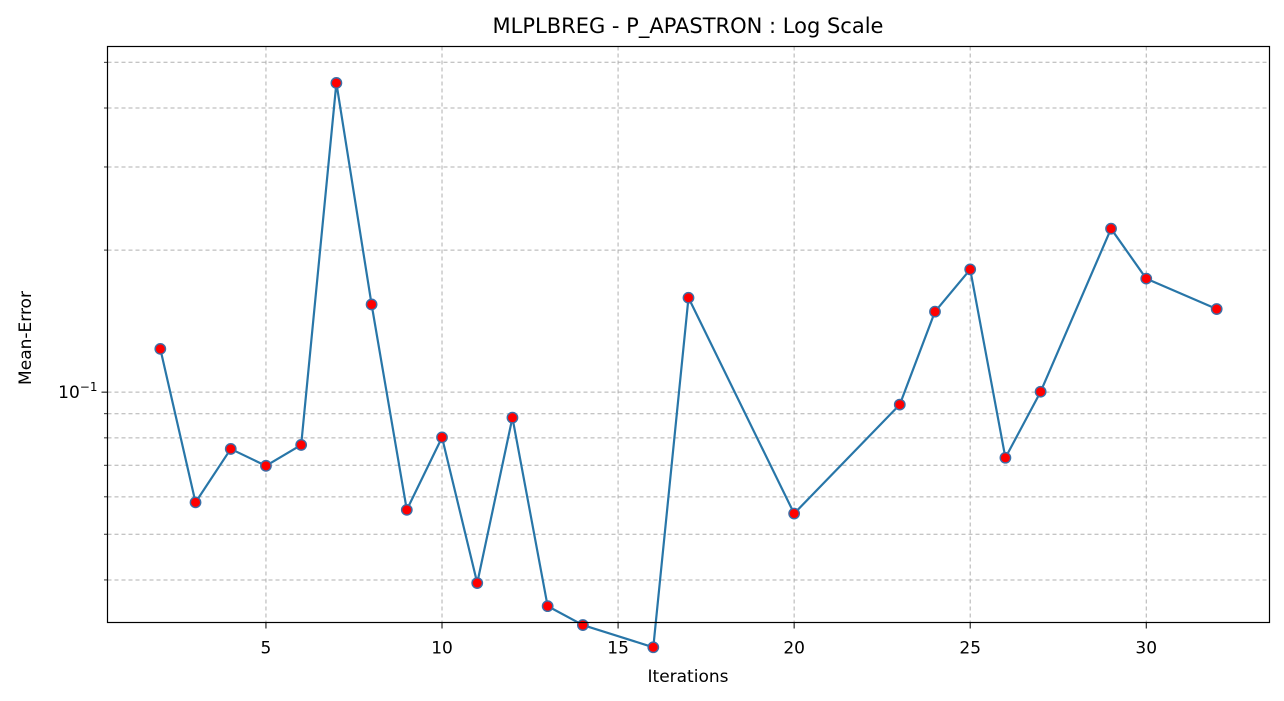  Describe the element at coordinates (794, 649) in the screenshot. I see `x-tick-label: 20` at that location.